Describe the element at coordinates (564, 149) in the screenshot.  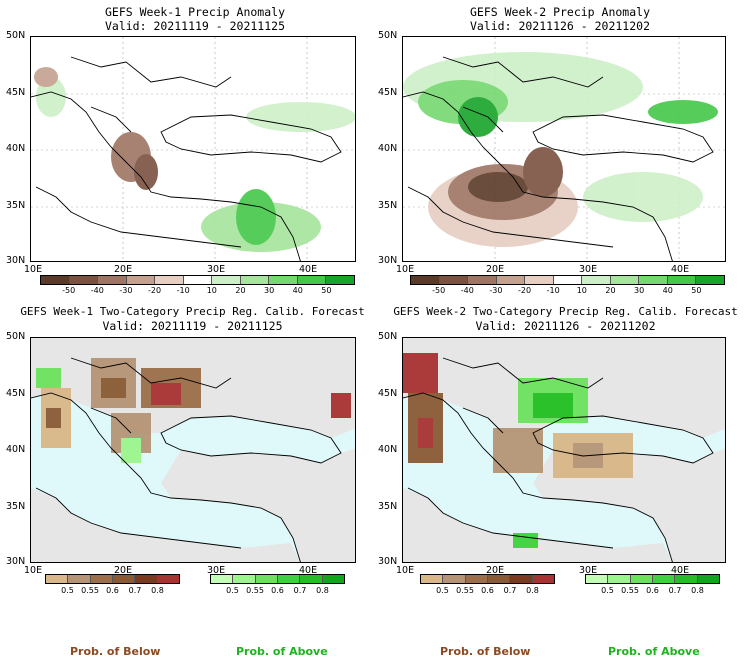
I see `map-week2-anomaly` at that location.